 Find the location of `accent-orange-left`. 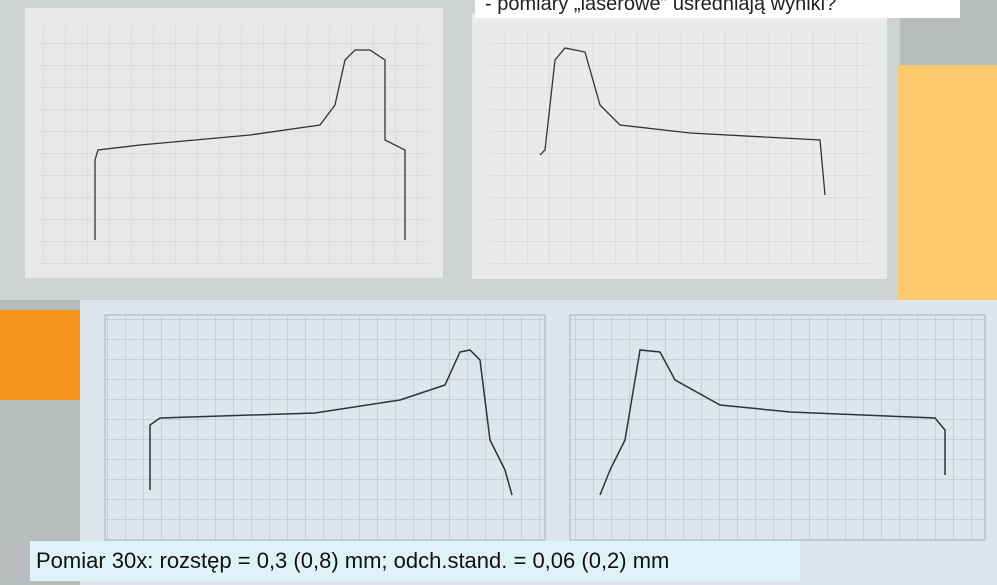

accent-orange-left is located at coordinates (40, 355).